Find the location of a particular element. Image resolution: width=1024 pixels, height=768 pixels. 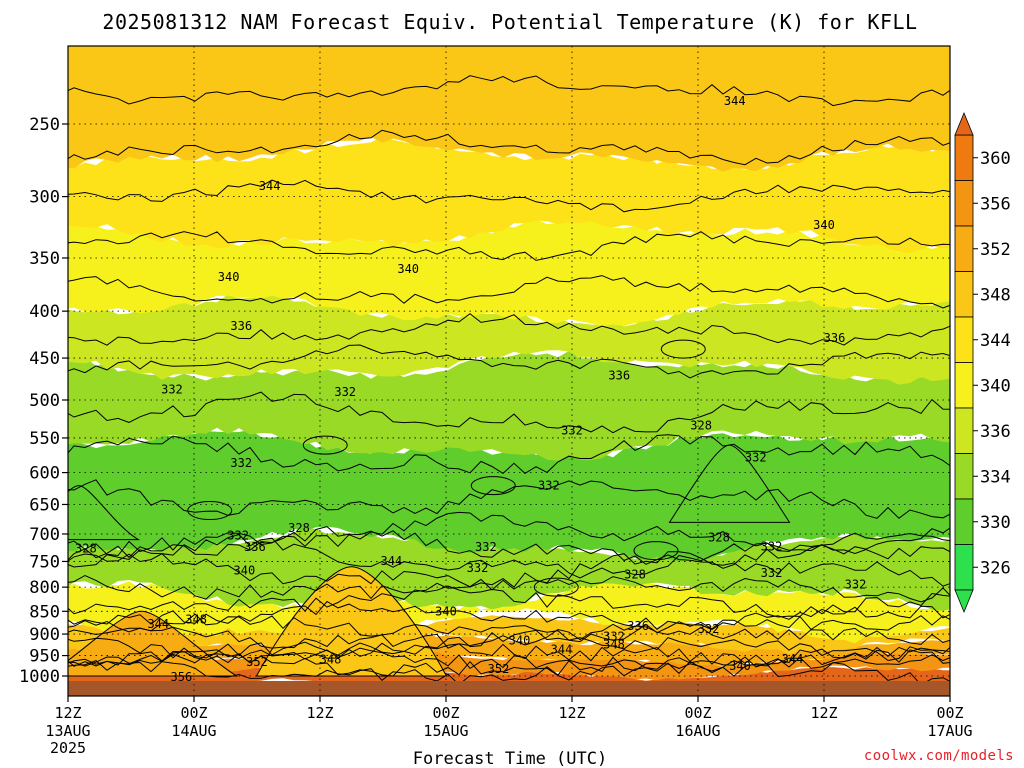

colorbar-label: 330 is located at coordinates (995, 523).